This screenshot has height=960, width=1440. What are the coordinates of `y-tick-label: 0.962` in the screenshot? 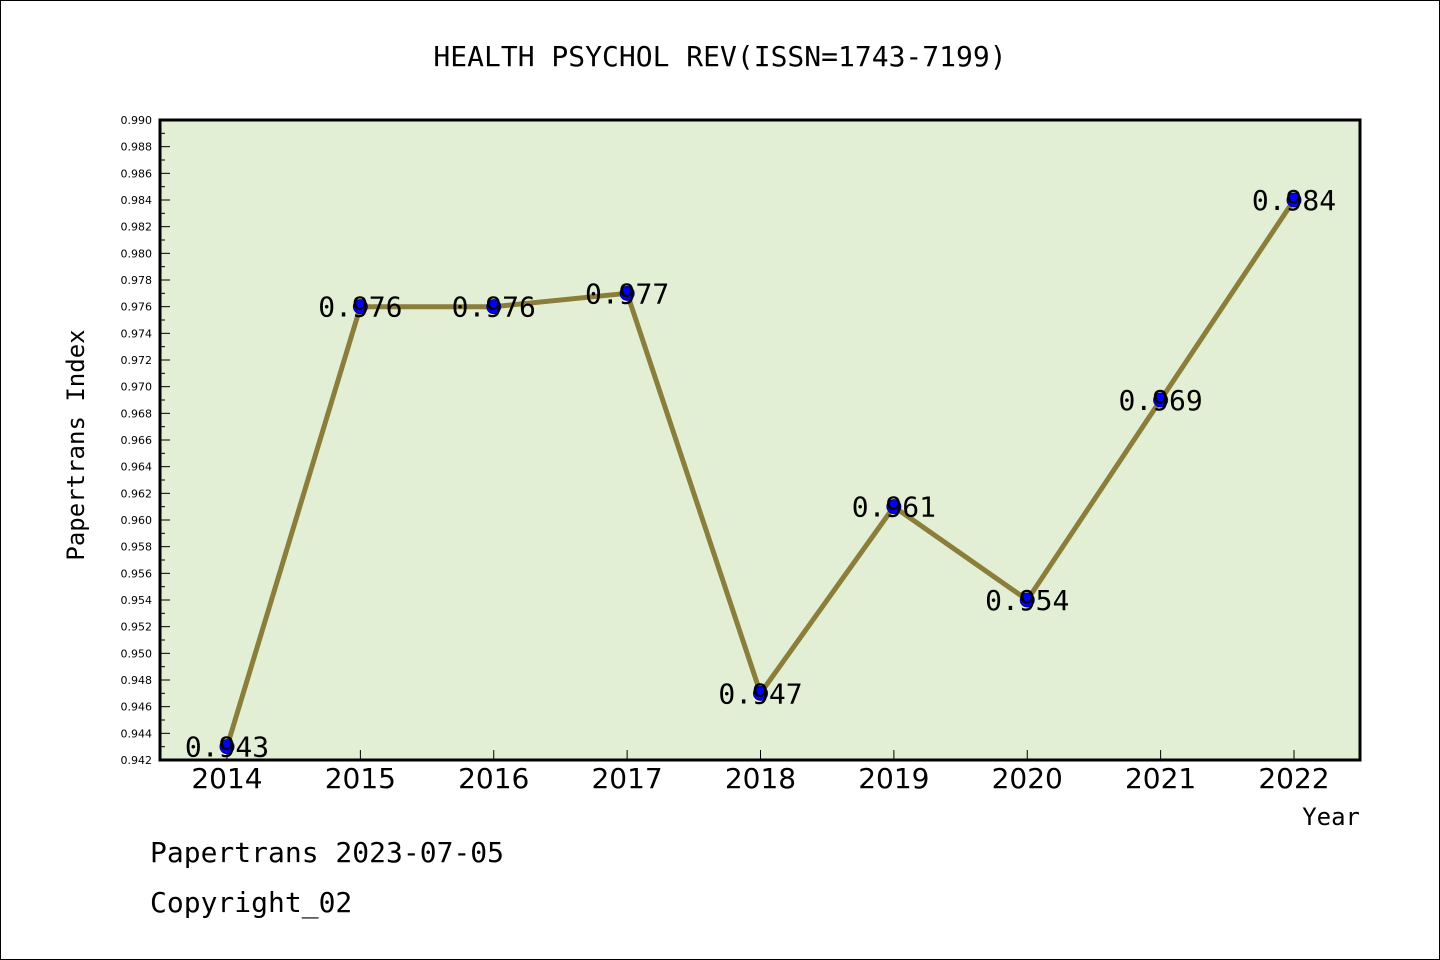 It's located at (137, 493).